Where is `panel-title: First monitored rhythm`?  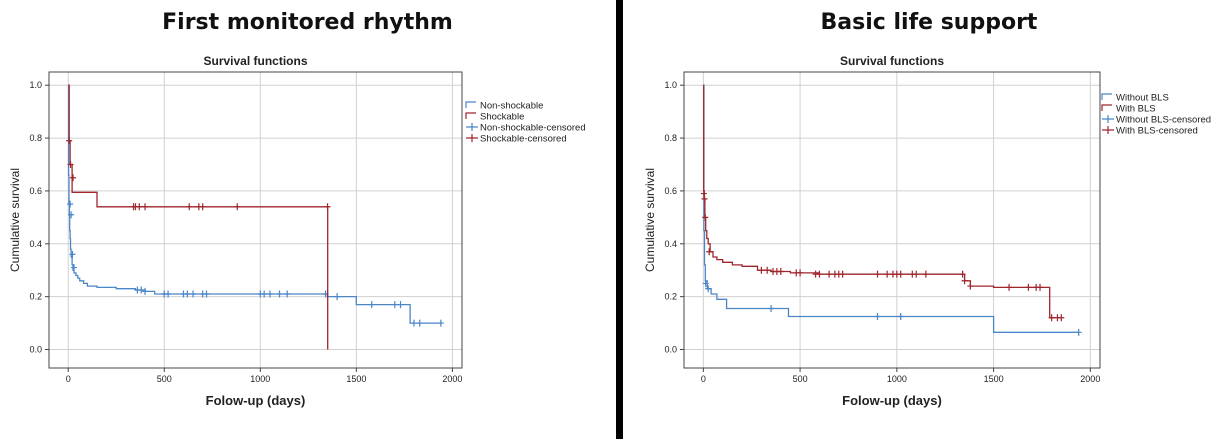 panel-title: First monitored rhythm is located at coordinates (307, 22).